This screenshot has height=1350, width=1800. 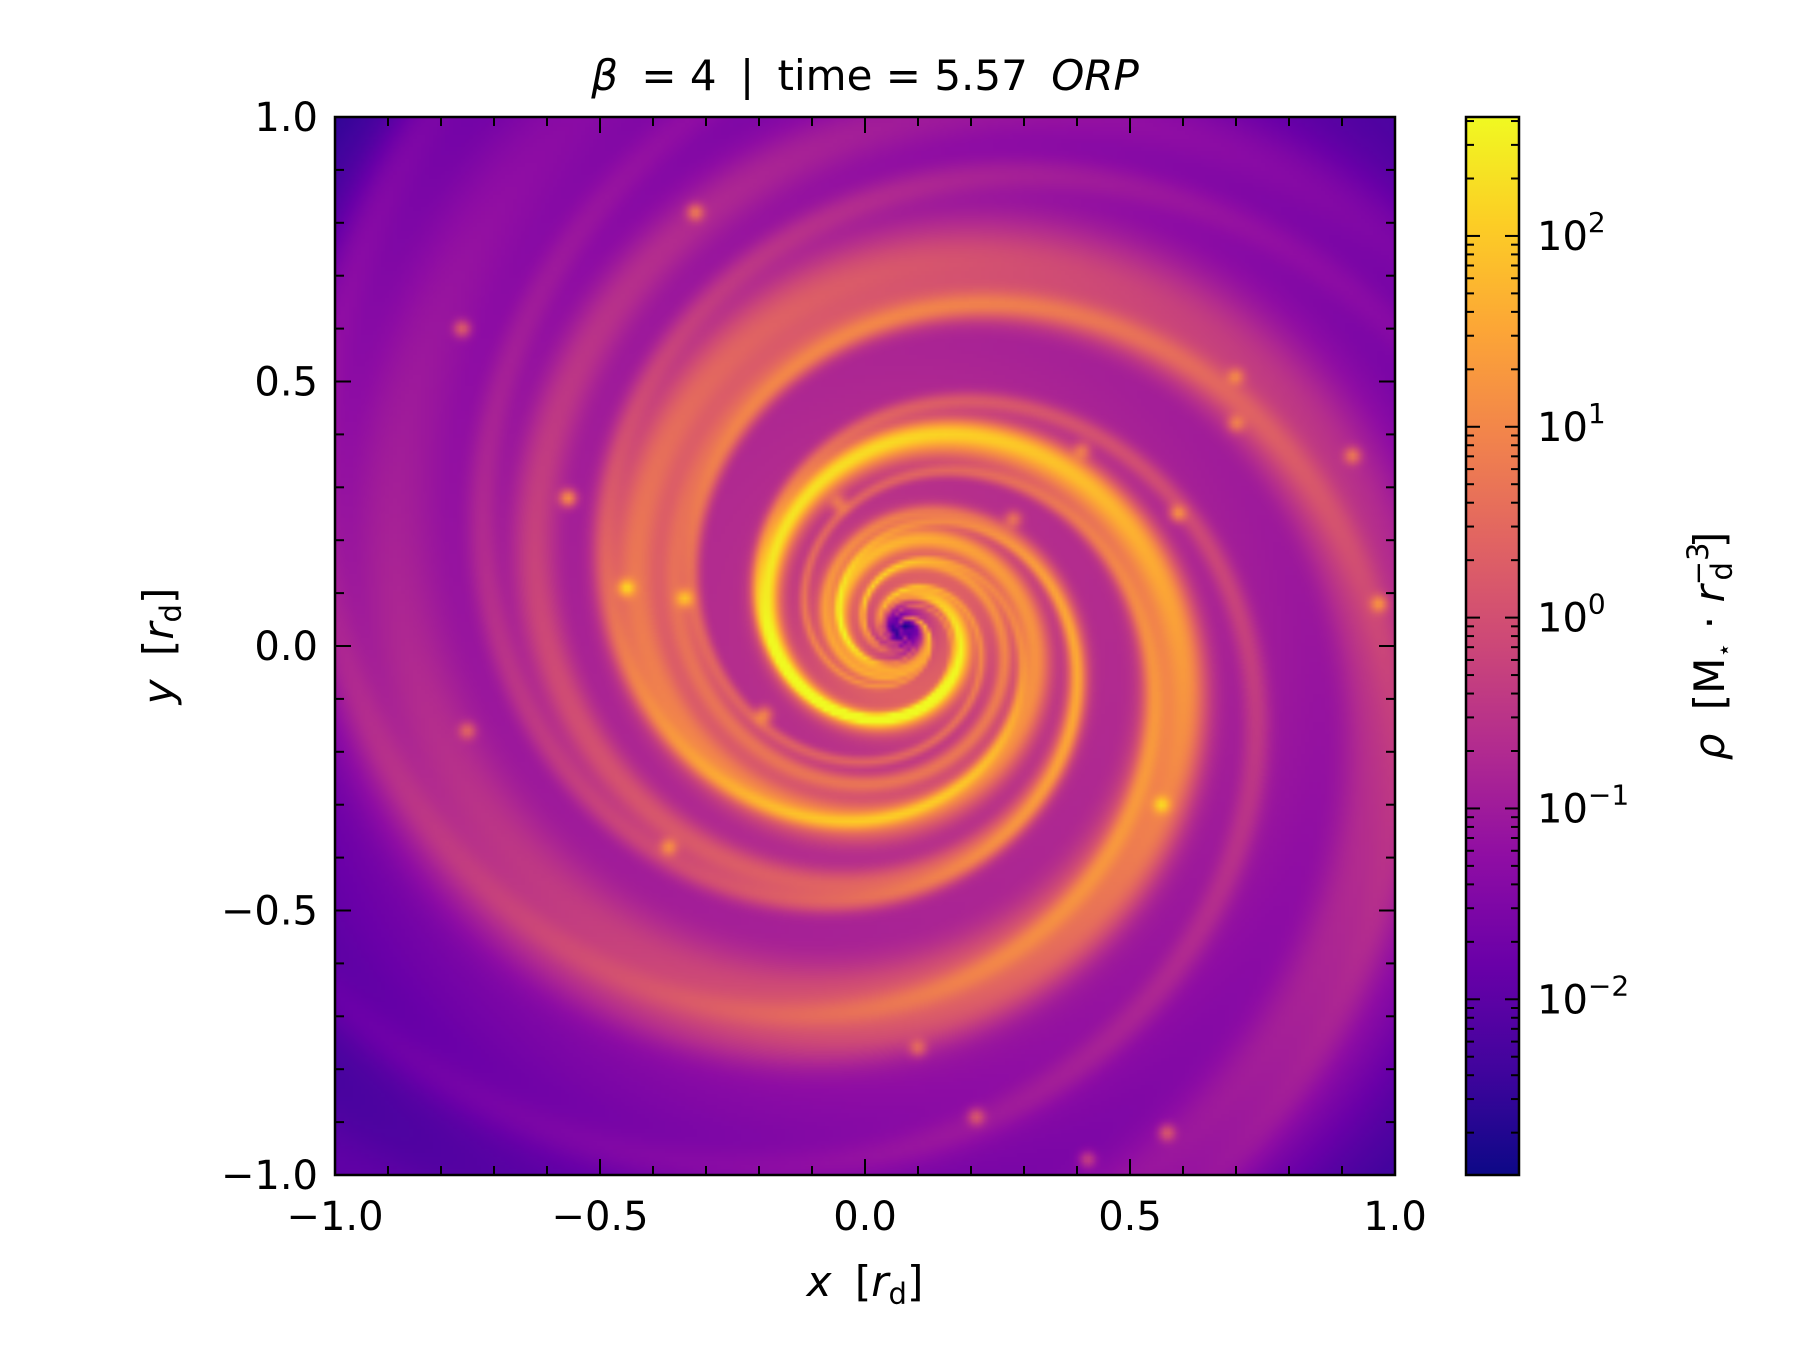 I want to click on x-tick-label: 1.0, so click(x=1395, y=1217).